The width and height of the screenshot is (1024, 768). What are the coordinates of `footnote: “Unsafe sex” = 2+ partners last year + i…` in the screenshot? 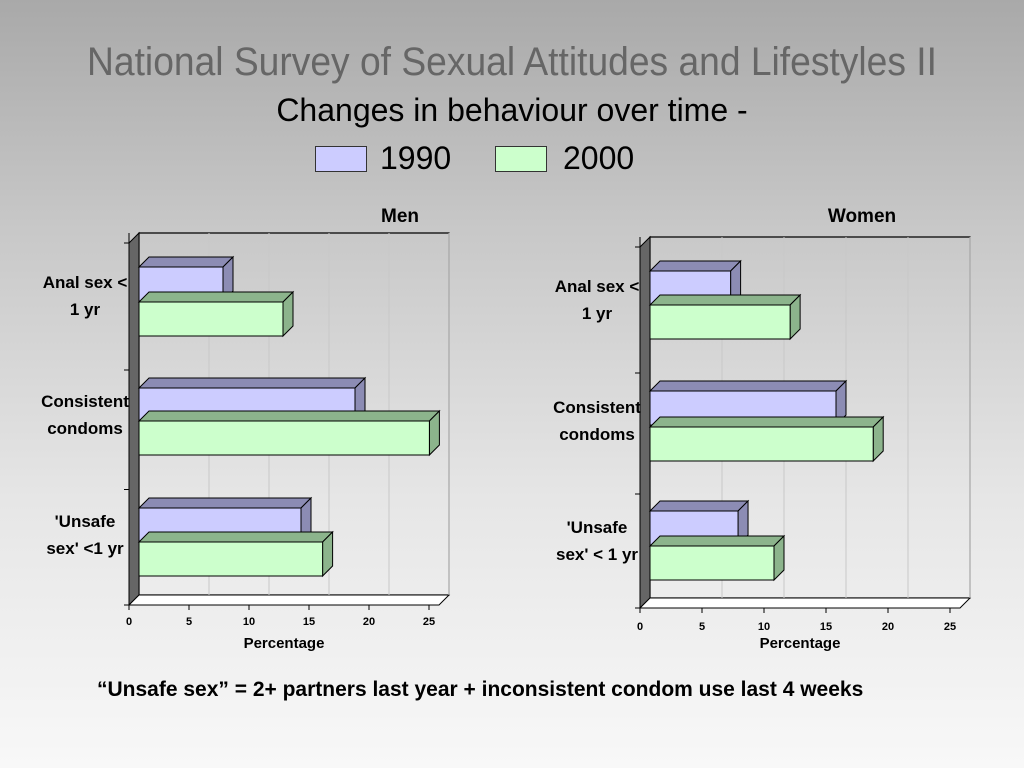 It's located at (480, 689).